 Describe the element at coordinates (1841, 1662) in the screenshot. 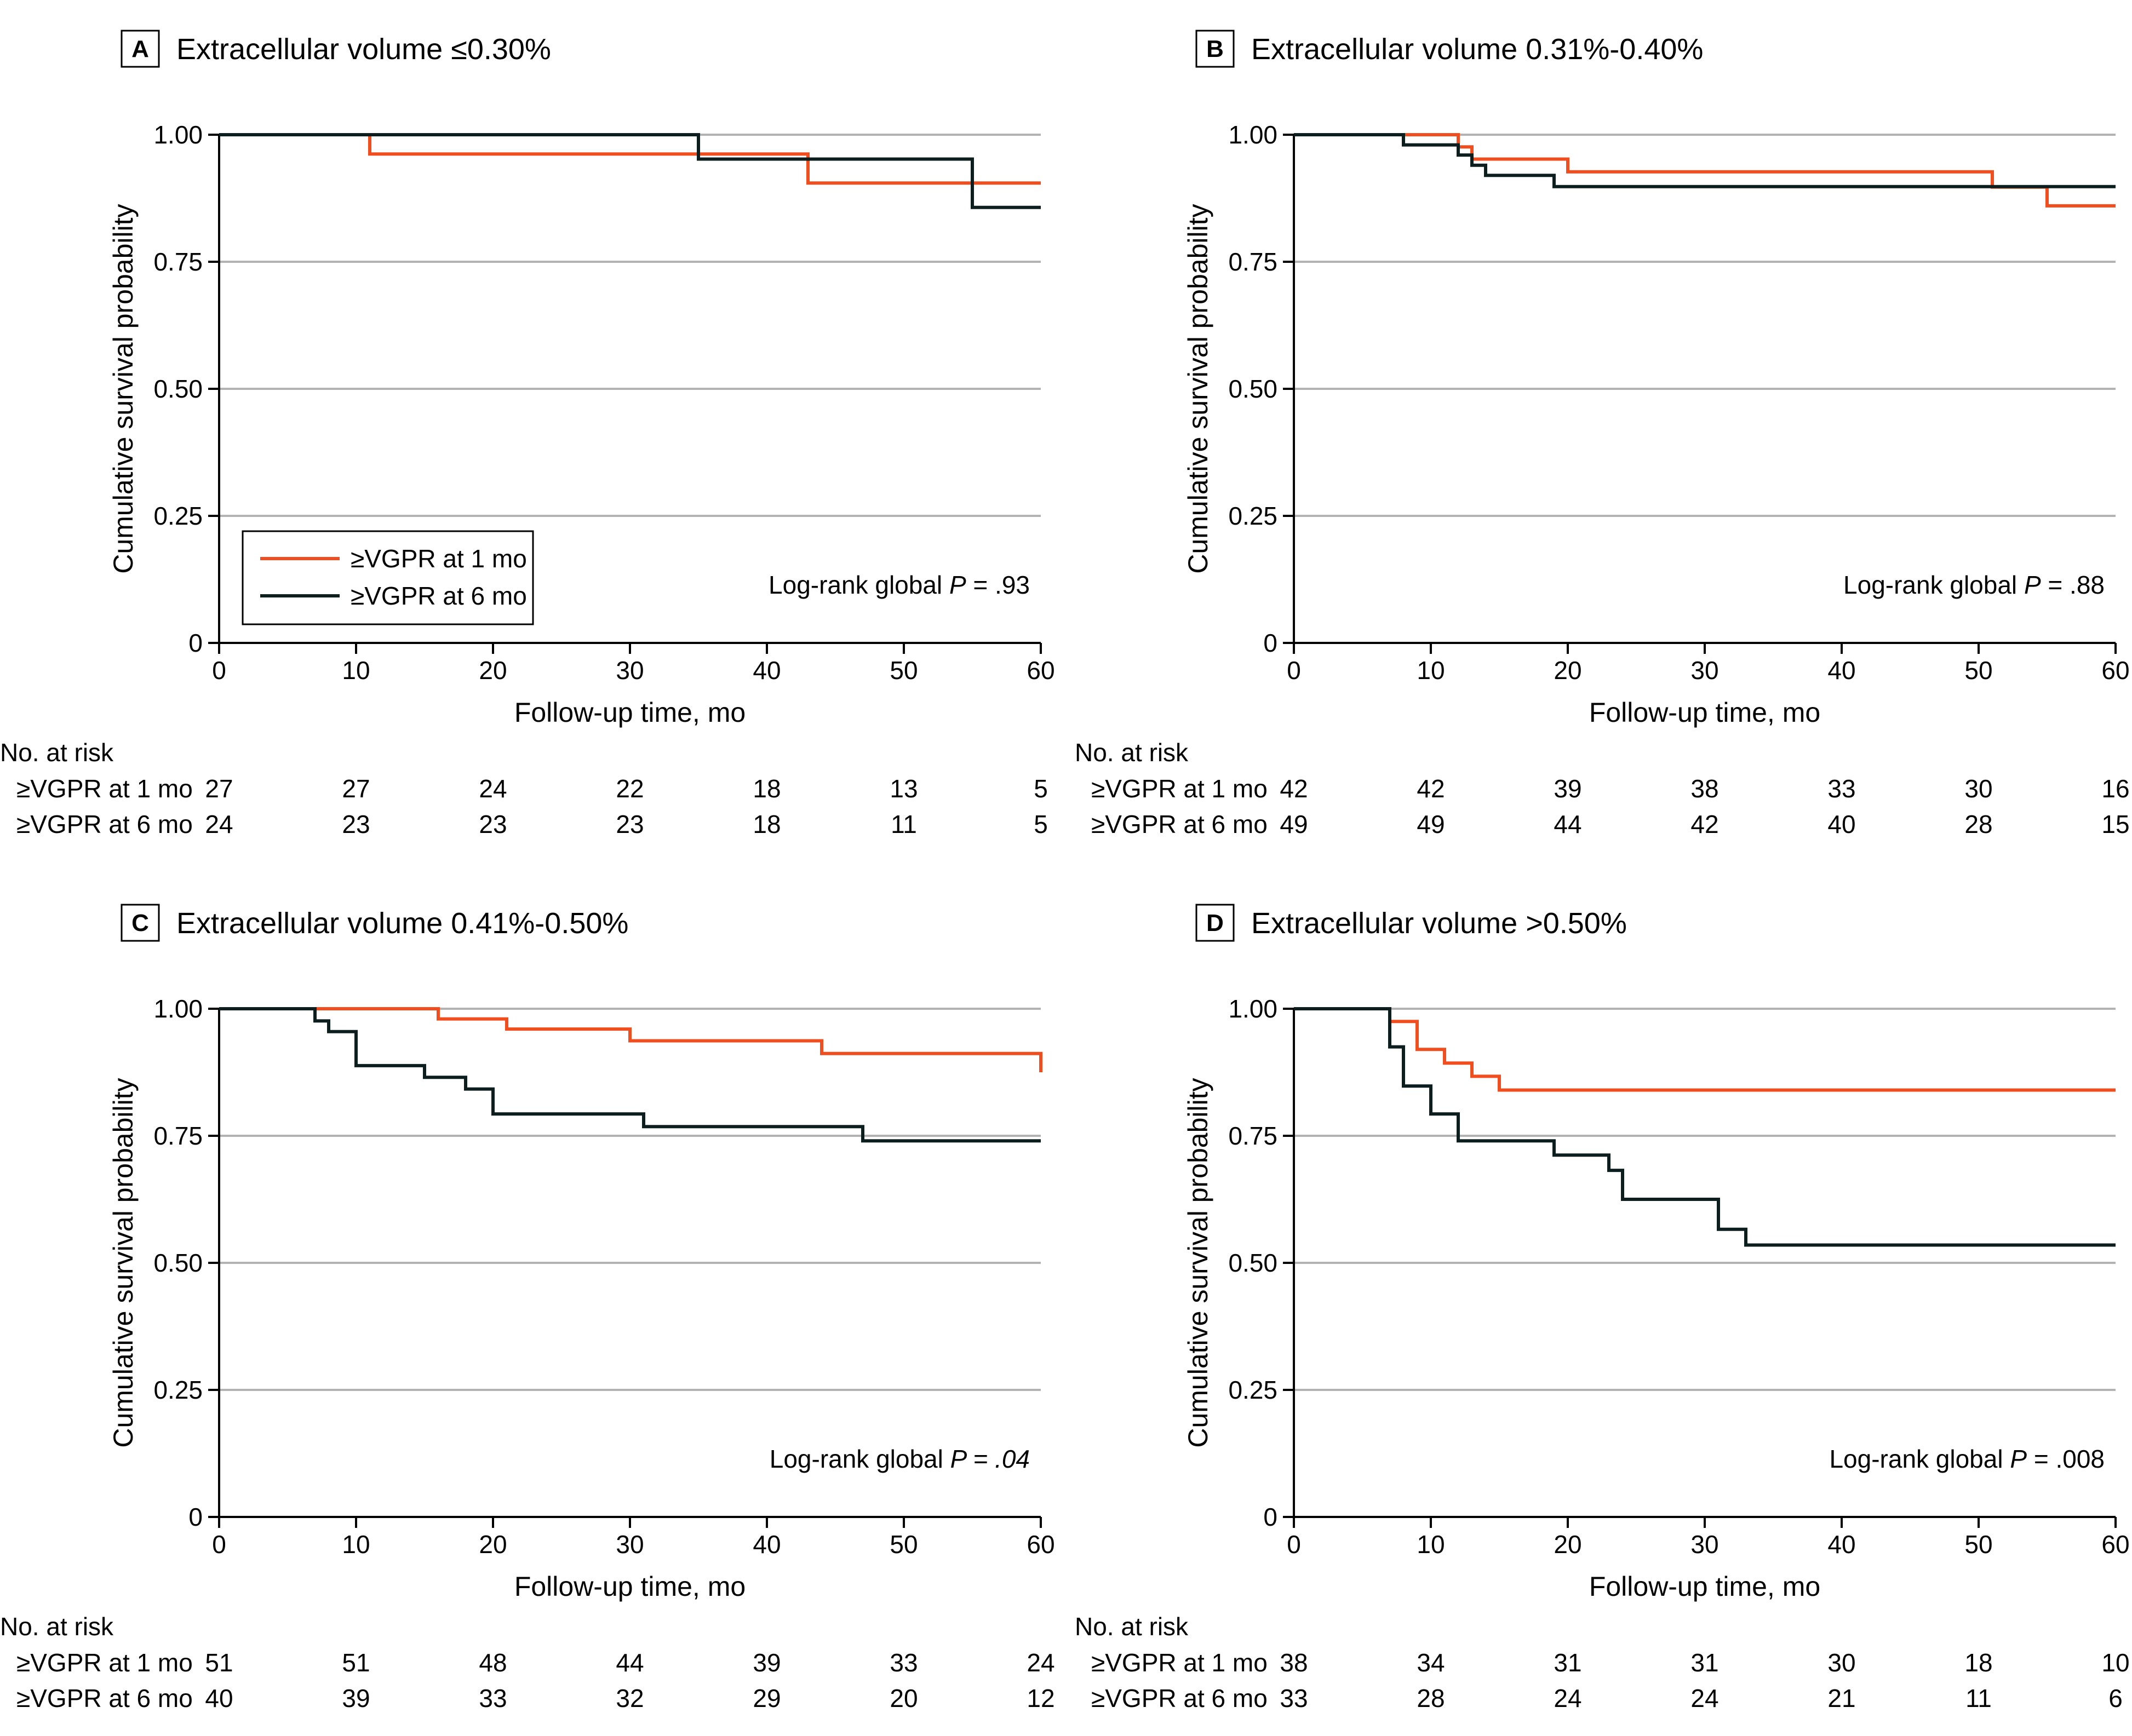

I see `at-risk-value: 30` at that location.